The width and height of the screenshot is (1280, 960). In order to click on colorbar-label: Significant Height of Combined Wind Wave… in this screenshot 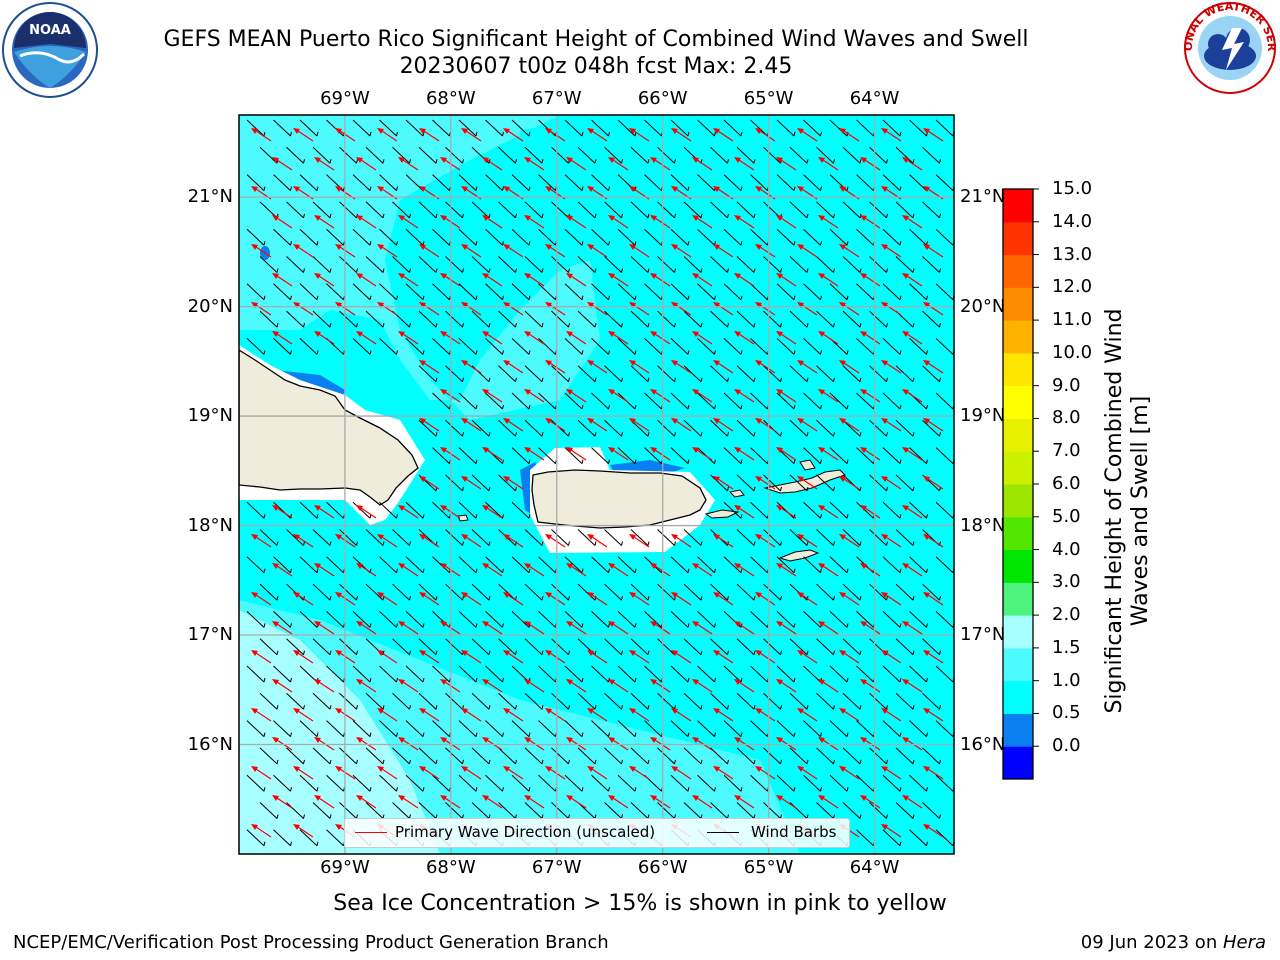, I will do `click(1127, 511)`.